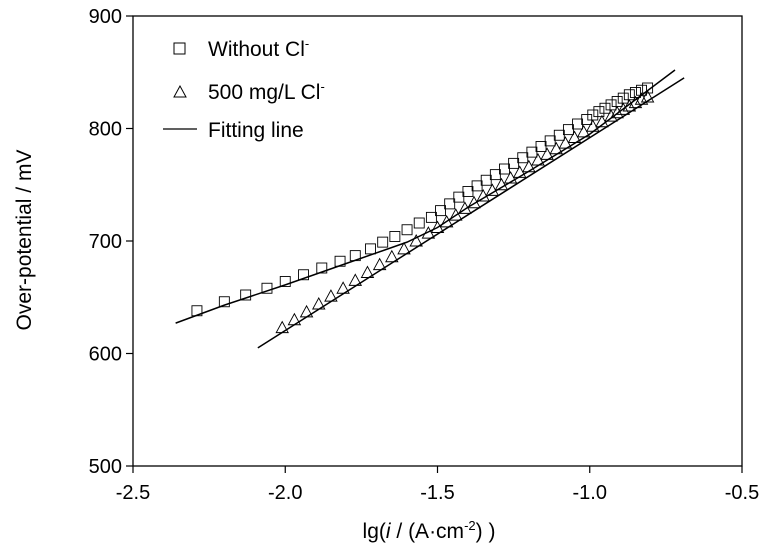 The image size is (768, 552). What do you see at coordinates (285, 493) in the screenshot?
I see `x-tick-label: -2.0` at bounding box center [285, 493].